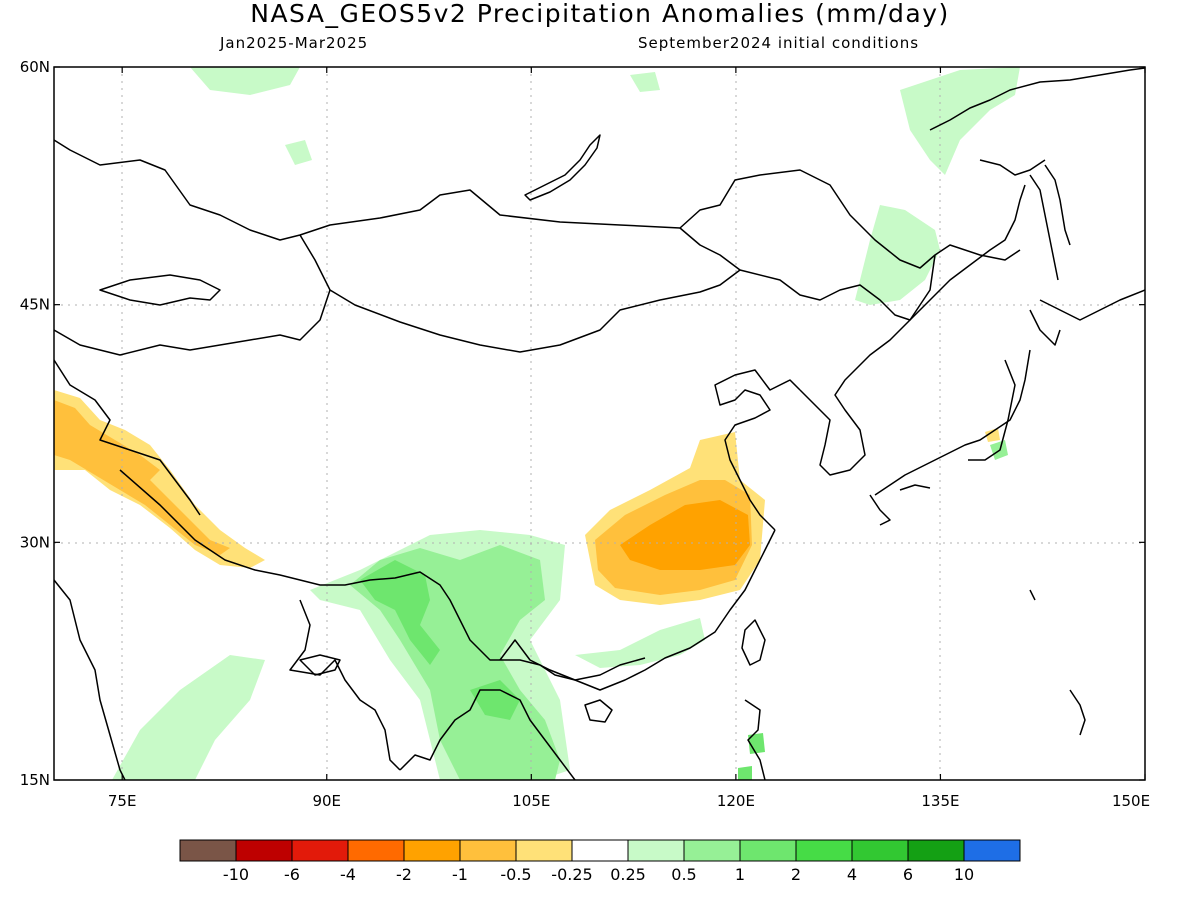  What do you see at coordinates (740, 874) in the screenshot?
I see `colorbar-label: 1` at bounding box center [740, 874].